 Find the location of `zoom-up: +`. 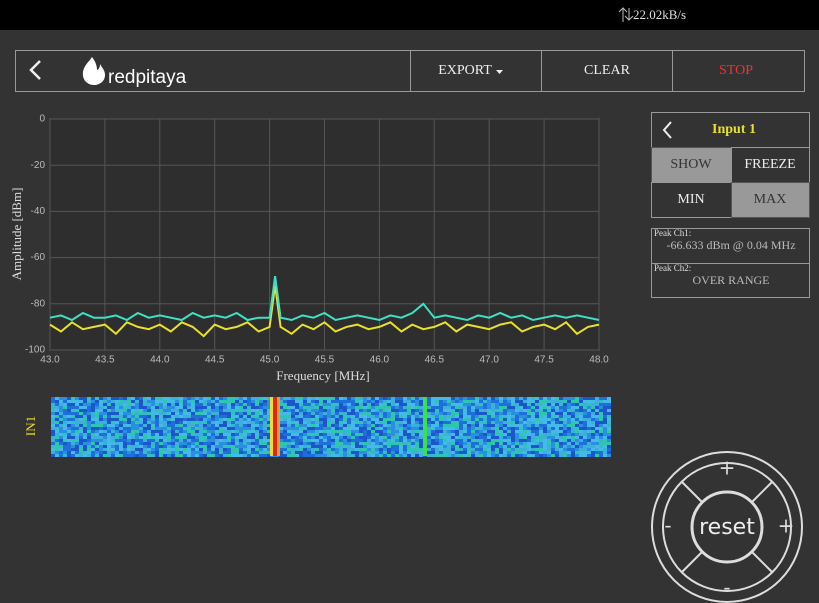

zoom-up: + is located at coordinates (727, 468).